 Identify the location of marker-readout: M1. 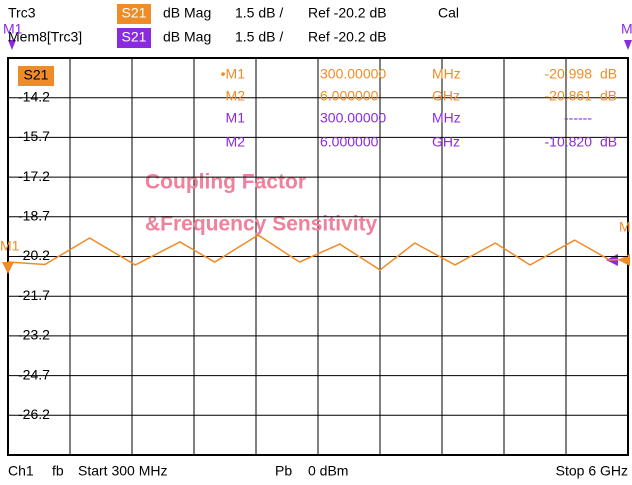
(236, 118).